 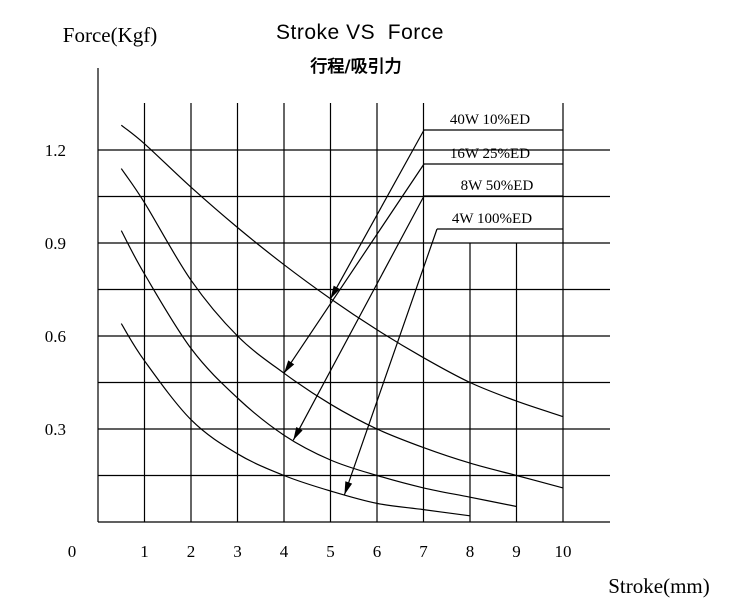 I want to click on x-axis-label: Stroke(mm), so click(x=658, y=586).